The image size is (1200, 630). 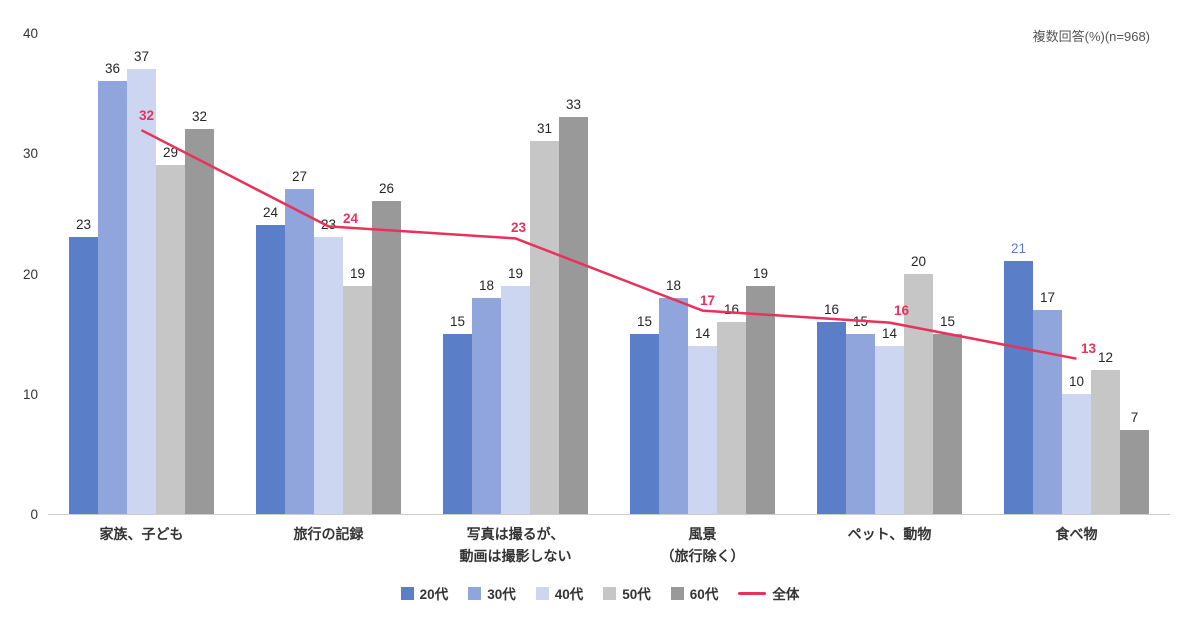 What do you see at coordinates (600, 593) in the screenshot?
I see `legend: 20代 30代 40代 50代 60代 全体` at bounding box center [600, 593].